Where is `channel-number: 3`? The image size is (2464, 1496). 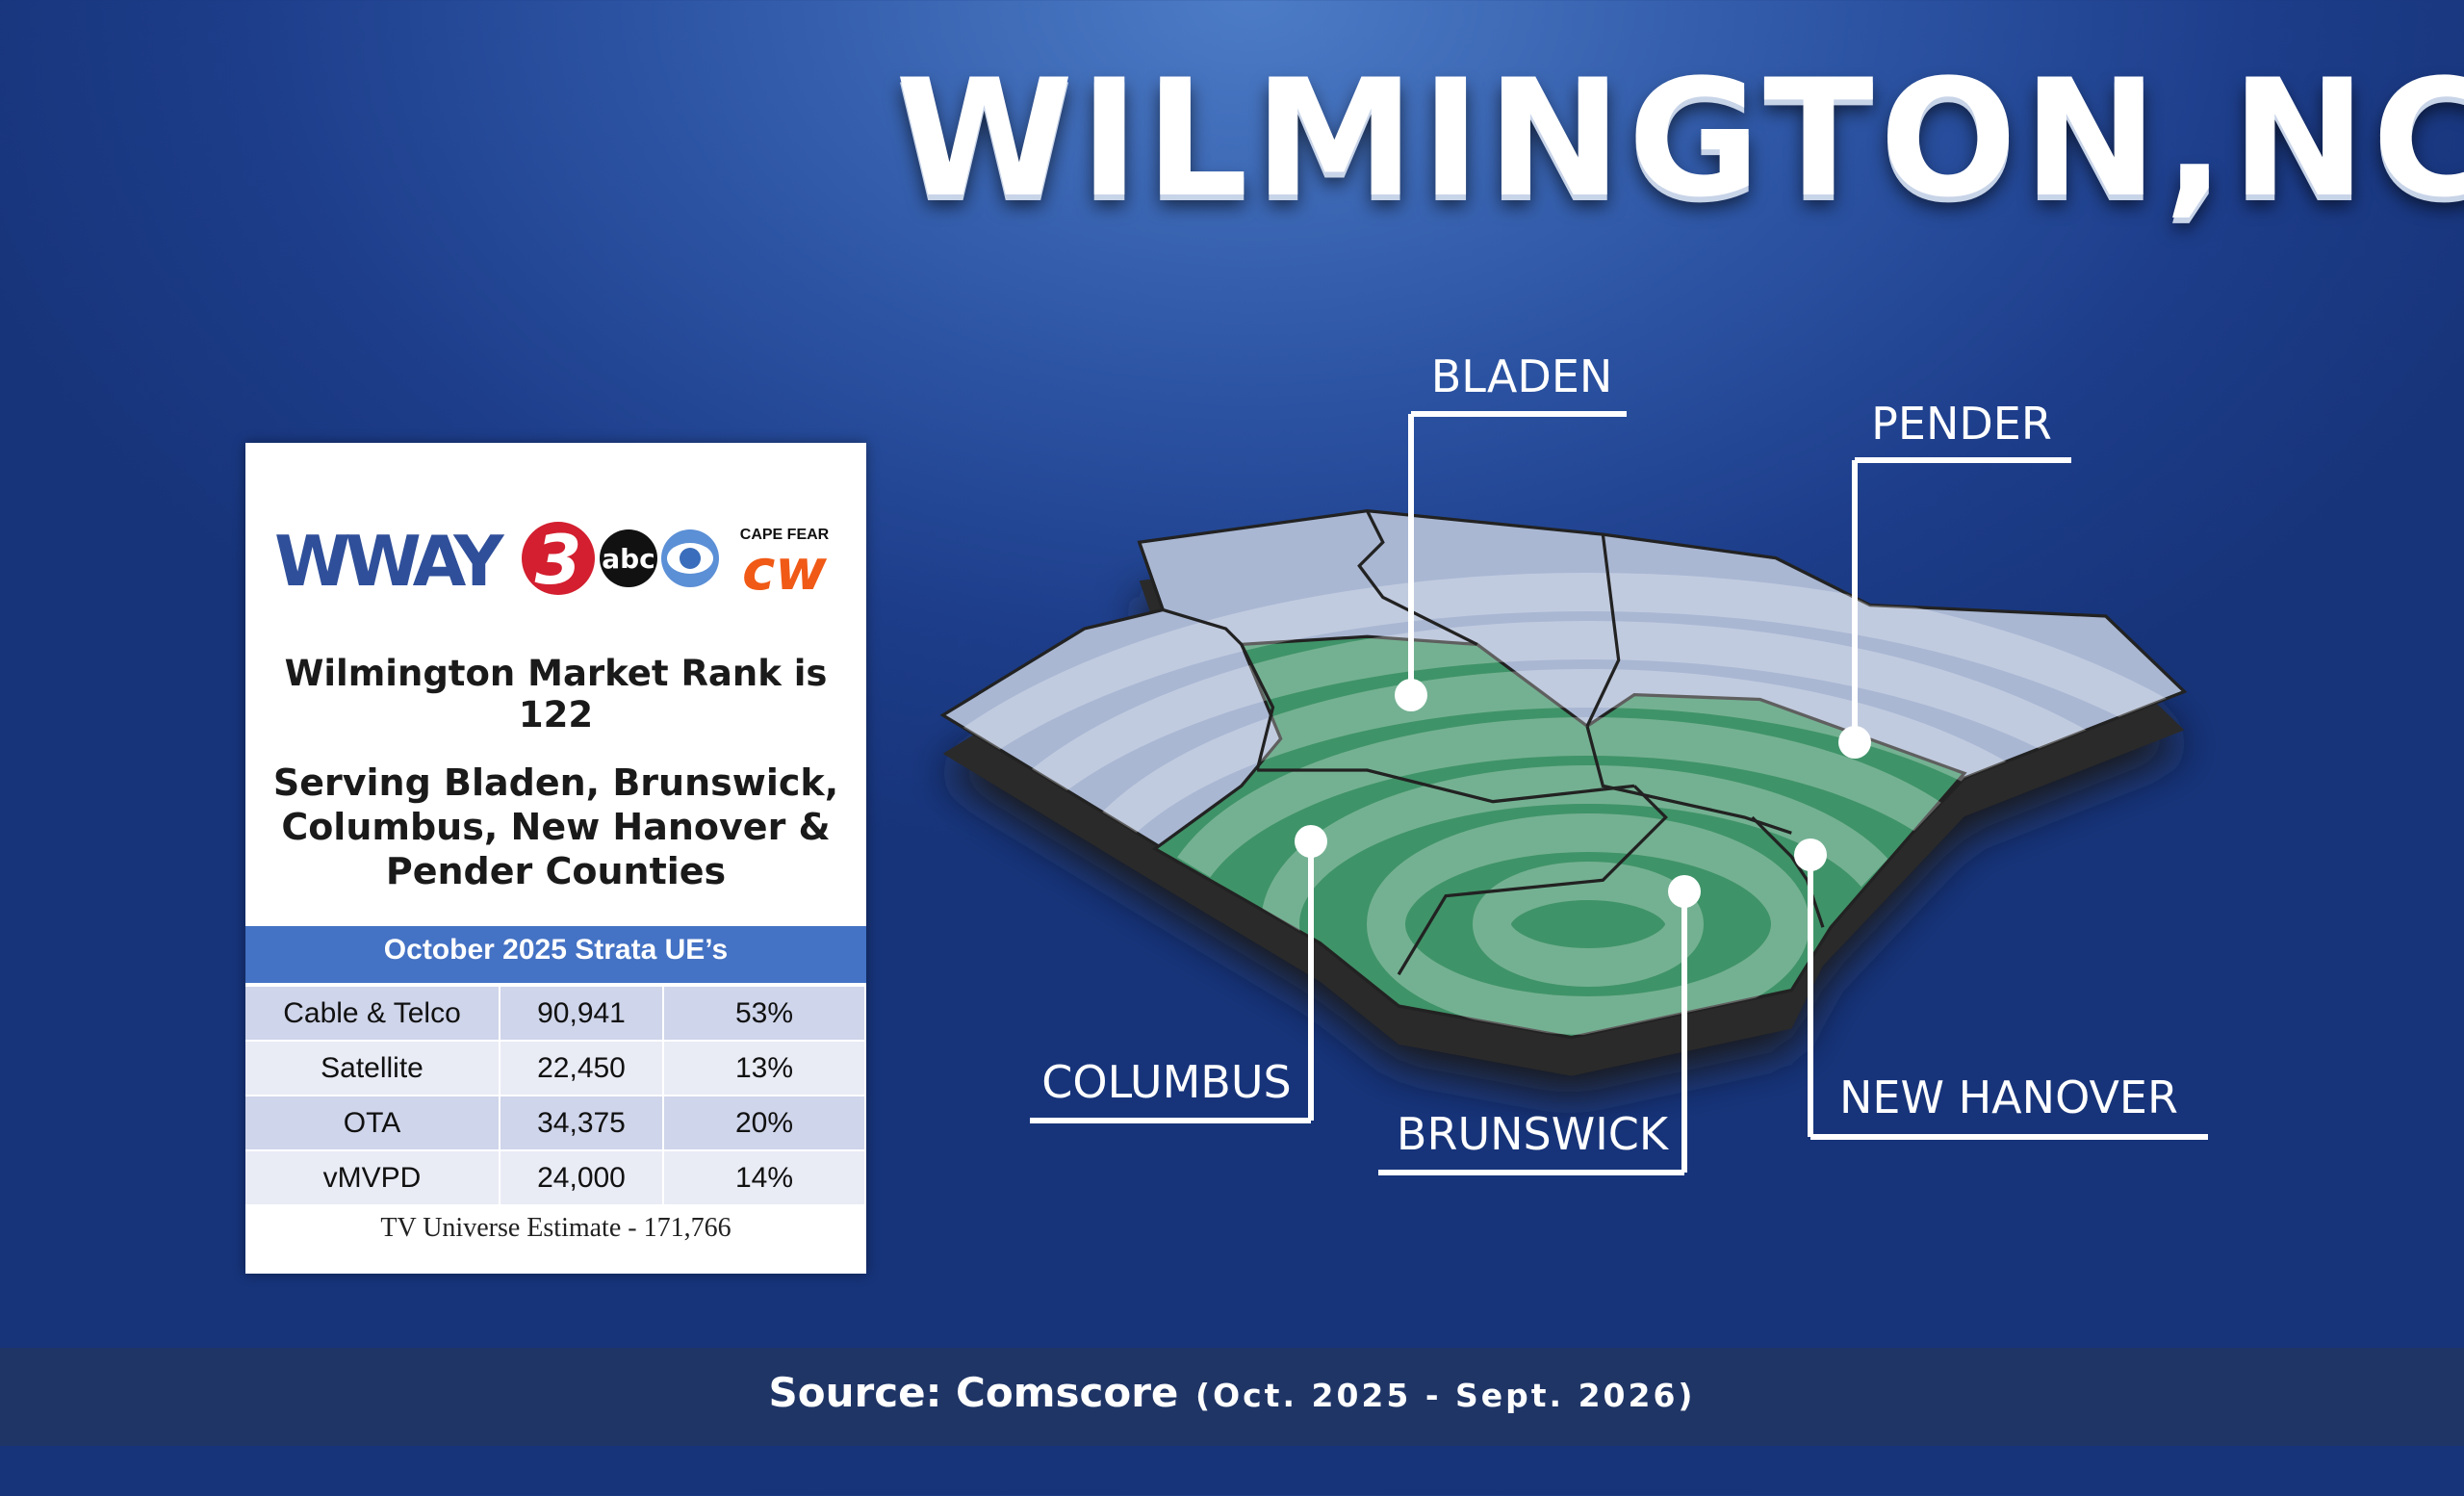
channel-number: 3 is located at coordinates (558, 560).